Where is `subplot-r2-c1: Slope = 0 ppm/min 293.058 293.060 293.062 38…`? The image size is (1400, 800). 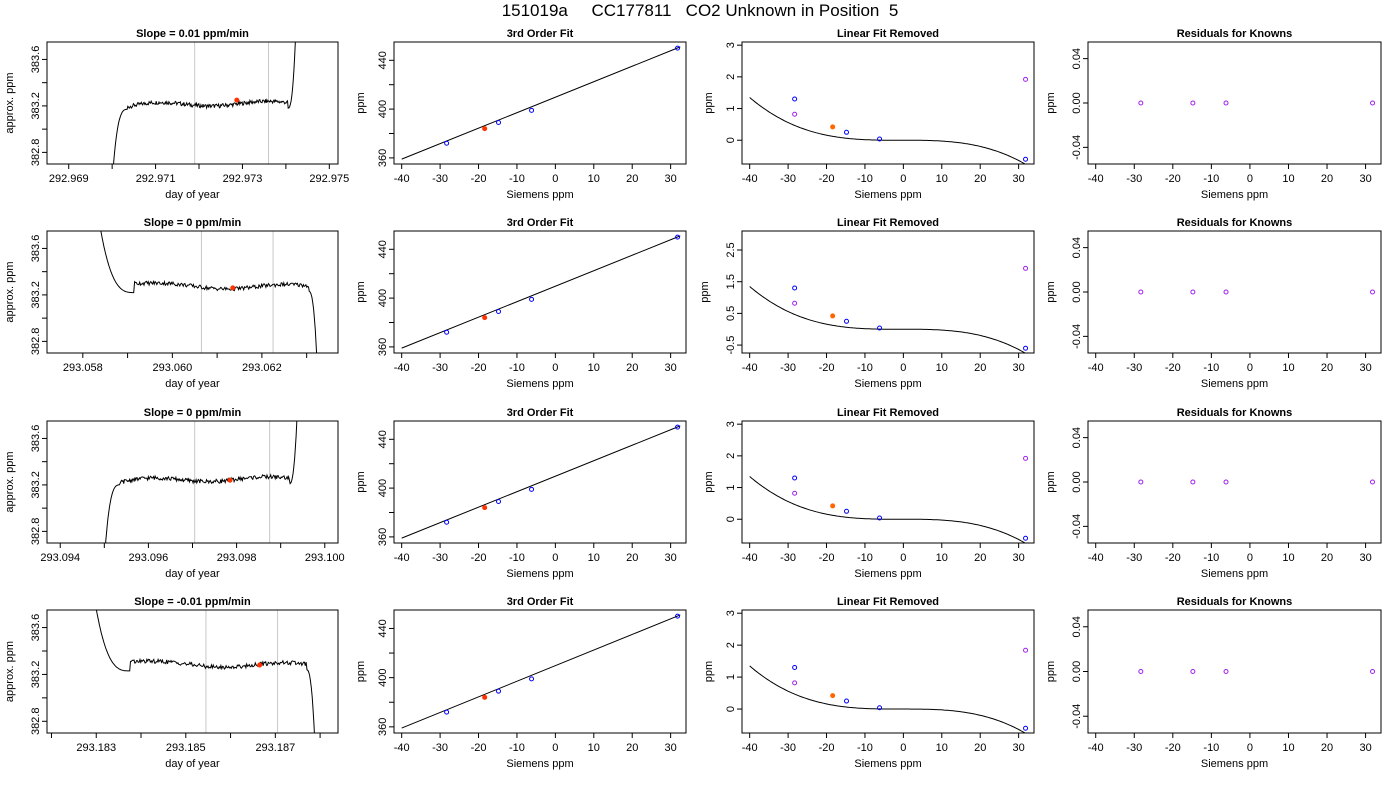
subplot-r2-c1: Slope = 0 ppm/min 293.058 293.060 293.062 38… is located at coordinates (171, 303).